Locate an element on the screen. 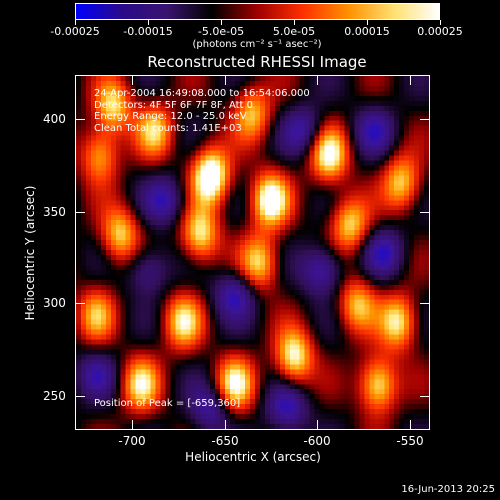 Image resolution: width=500 pixels, height=500 pixels. x-tick-label: -550 is located at coordinates (410, 441).